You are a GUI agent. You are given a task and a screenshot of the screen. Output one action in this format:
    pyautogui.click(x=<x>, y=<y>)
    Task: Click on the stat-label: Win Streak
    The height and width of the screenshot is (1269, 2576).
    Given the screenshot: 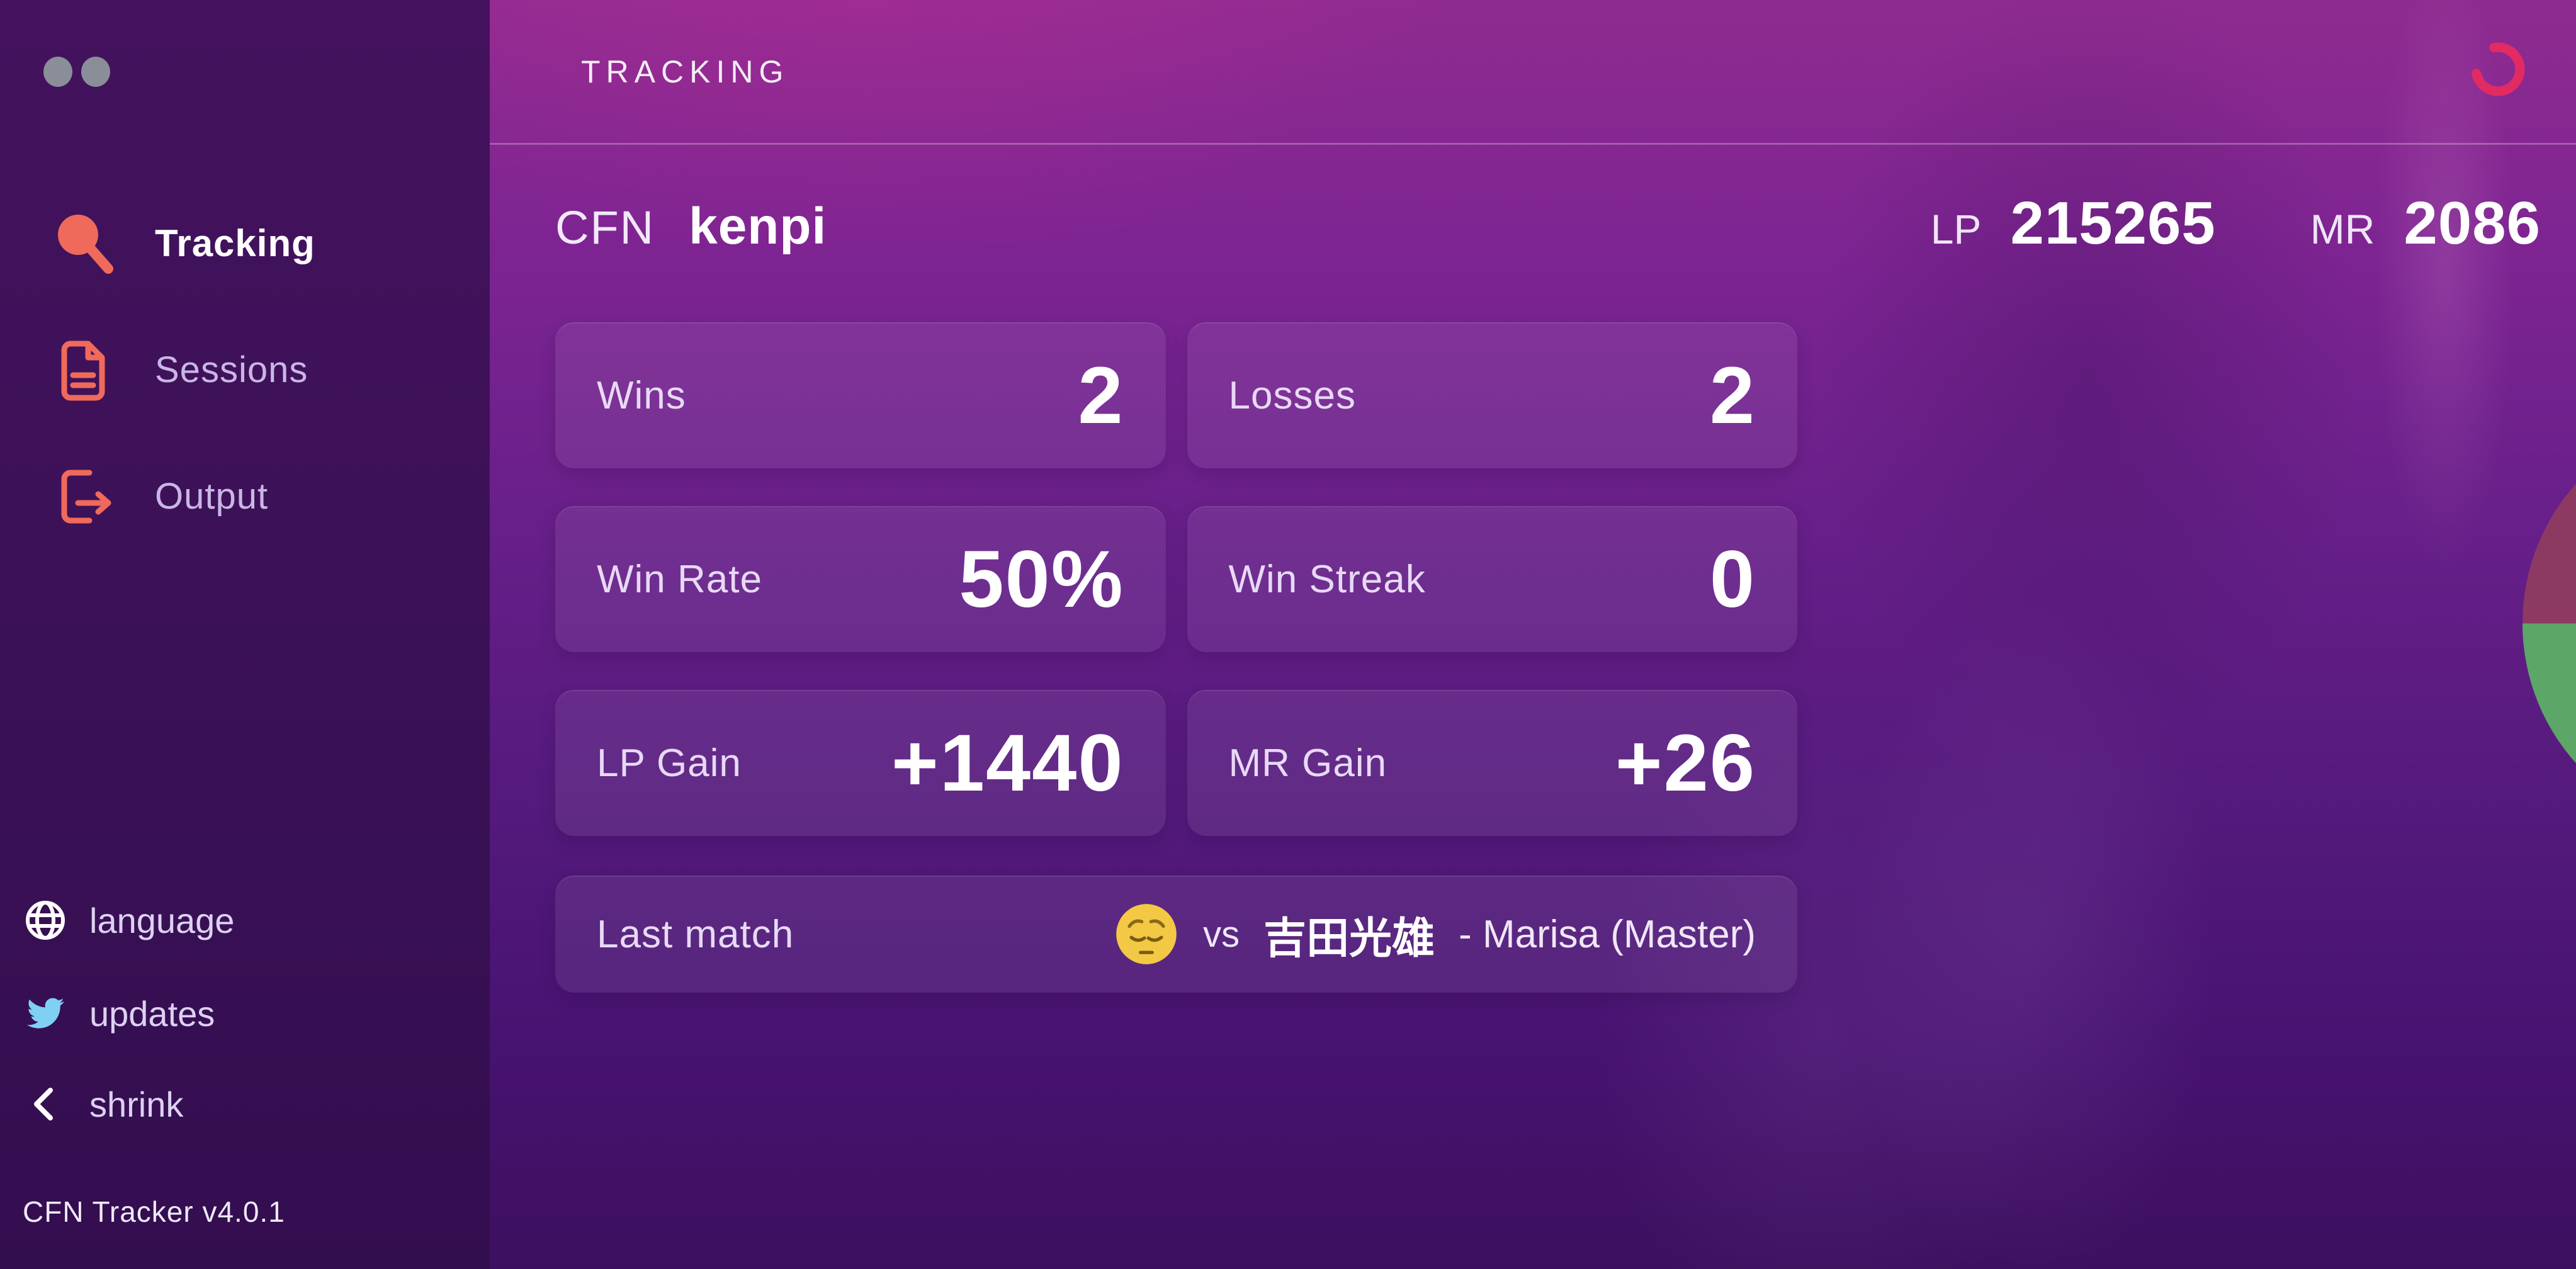 What is the action you would take?
    pyautogui.click(x=1327, y=579)
    